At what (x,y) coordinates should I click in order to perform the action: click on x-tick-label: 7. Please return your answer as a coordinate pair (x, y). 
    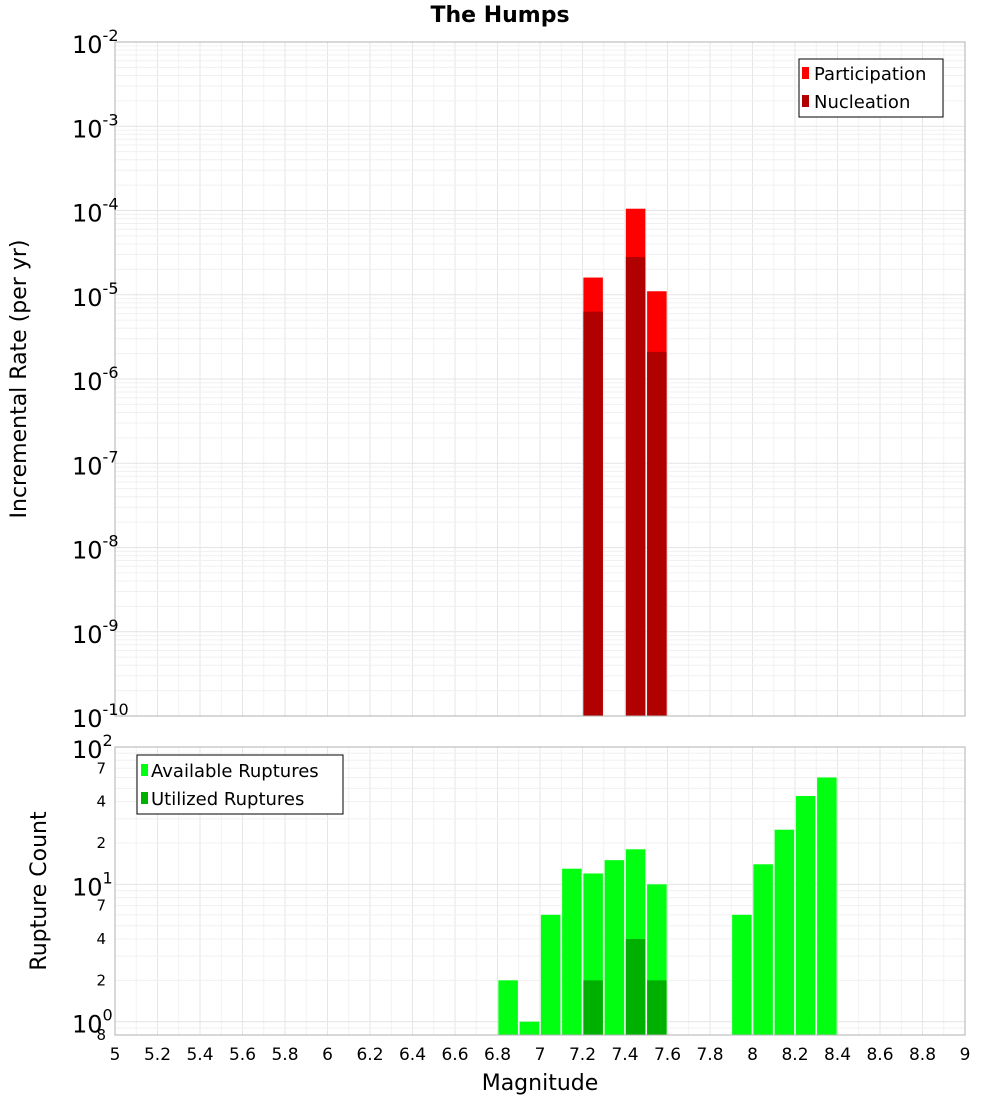
    Looking at the image, I should click on (540, 1055).